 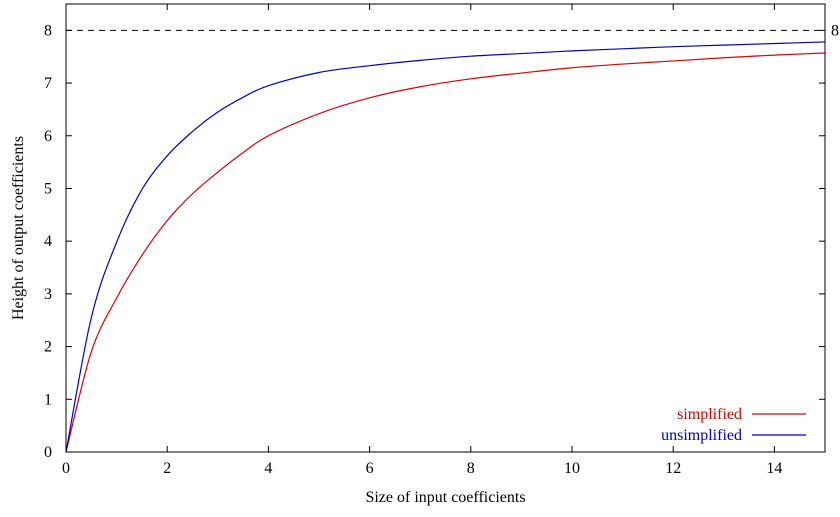 What do you see at coordinates (370, 468) in the screenshot?
I see `x-tick-label: 6` at bounding box center [370, 468].